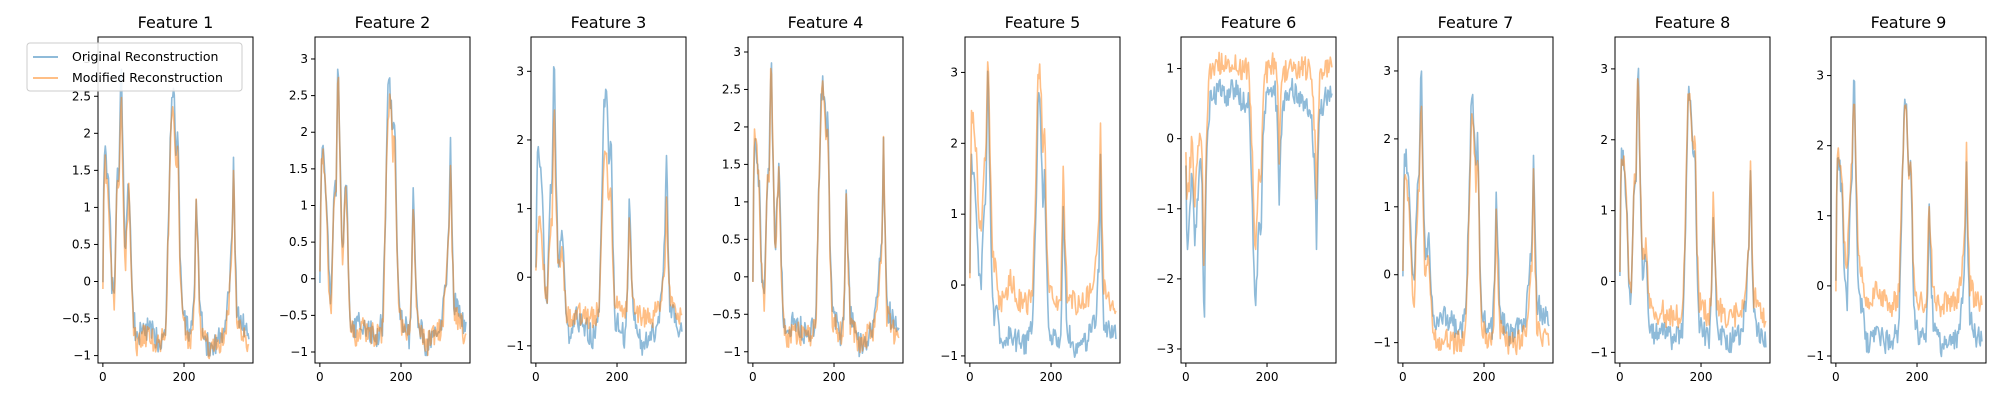 Image resolution: width=2000 pixels, height=400 pixels. I want to click on subplot-9: Feature 9 −1 0 1 2 3 0 200, so click(1896, 198).